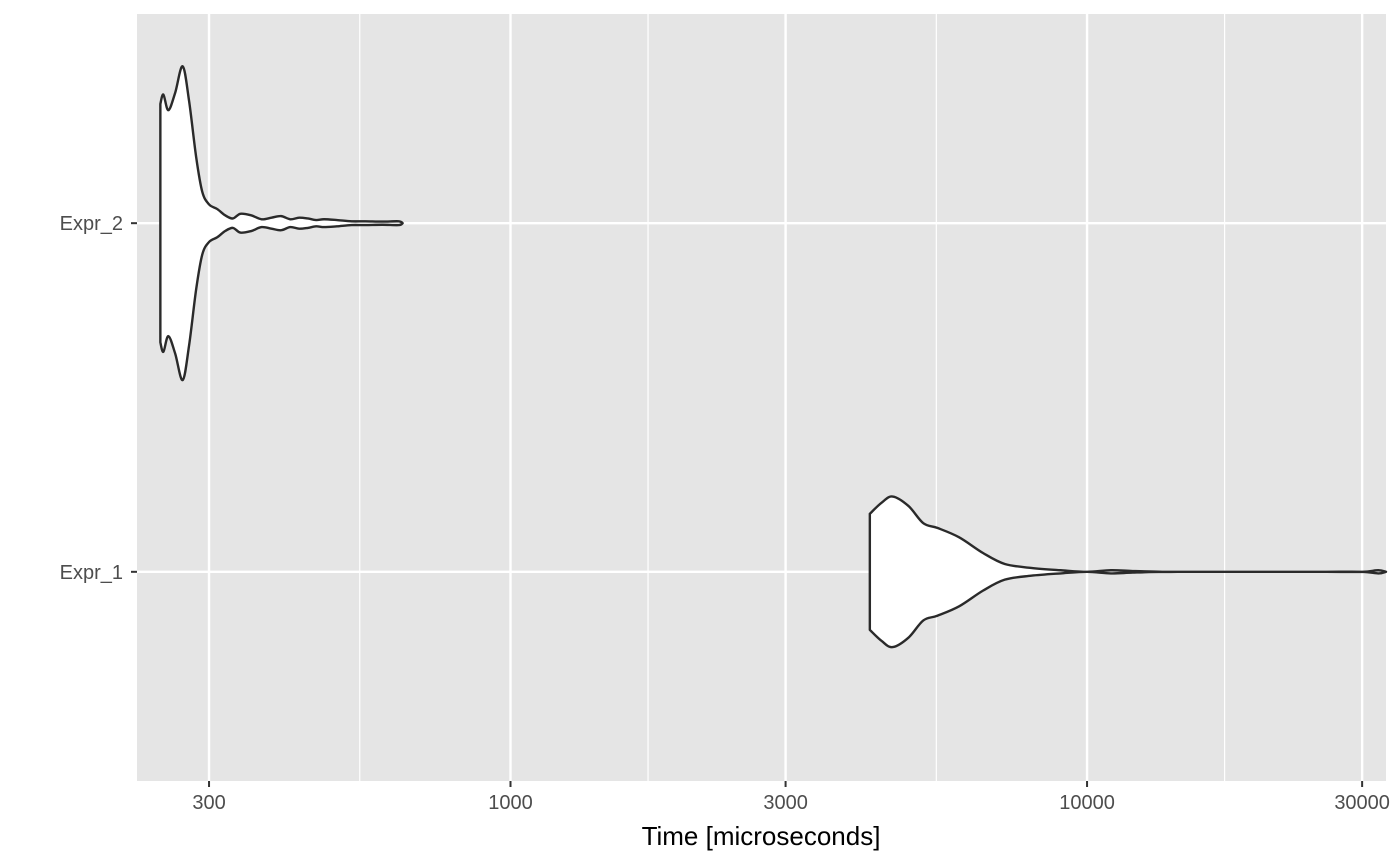 The image size is (1400, 865). I want to click on y-axis: Expr_1 Expr_2, so click(98, 398).